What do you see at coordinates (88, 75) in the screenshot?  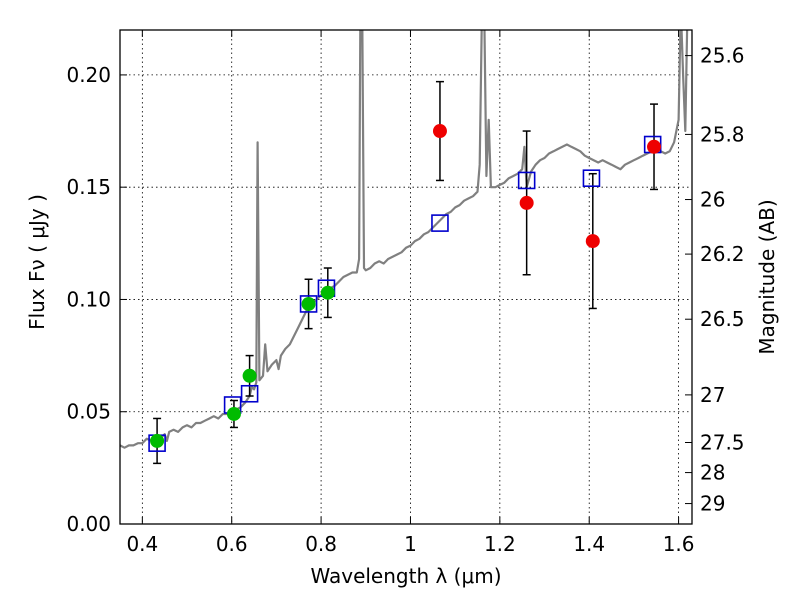 I see `y-tick-label: 0.20` at bounding box center [88, 75].